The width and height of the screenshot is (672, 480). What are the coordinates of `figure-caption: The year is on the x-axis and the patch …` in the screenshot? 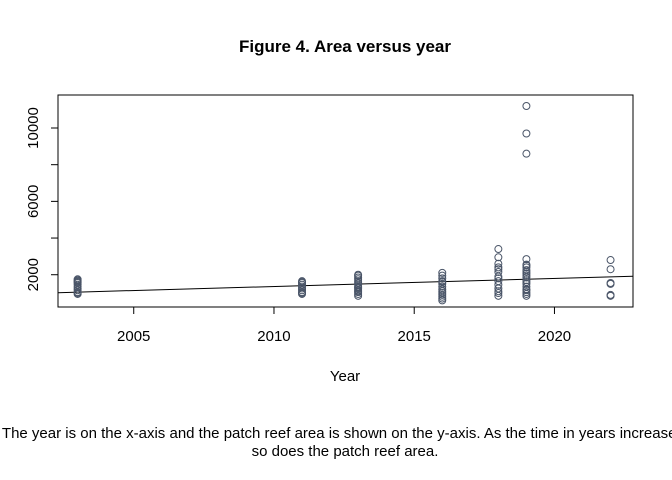 It's located at (336, 442).